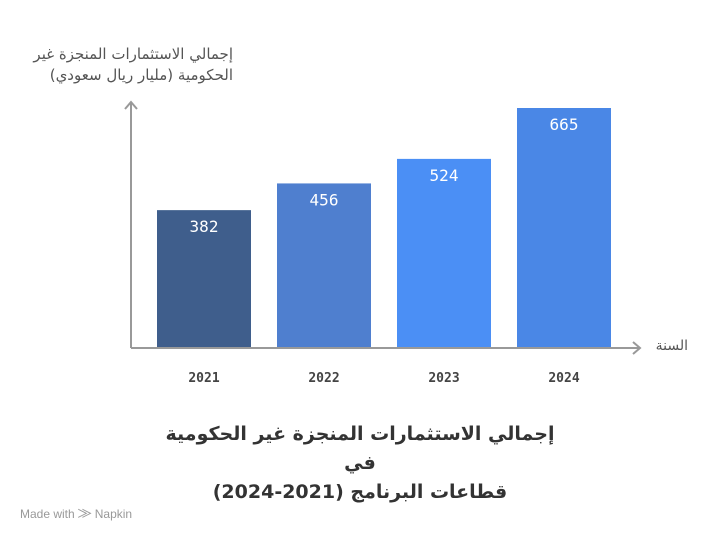  Describe the element at coordinates (84, 513) in the screenshot. I see `napkin-logo-icon: ⨠` at that location.